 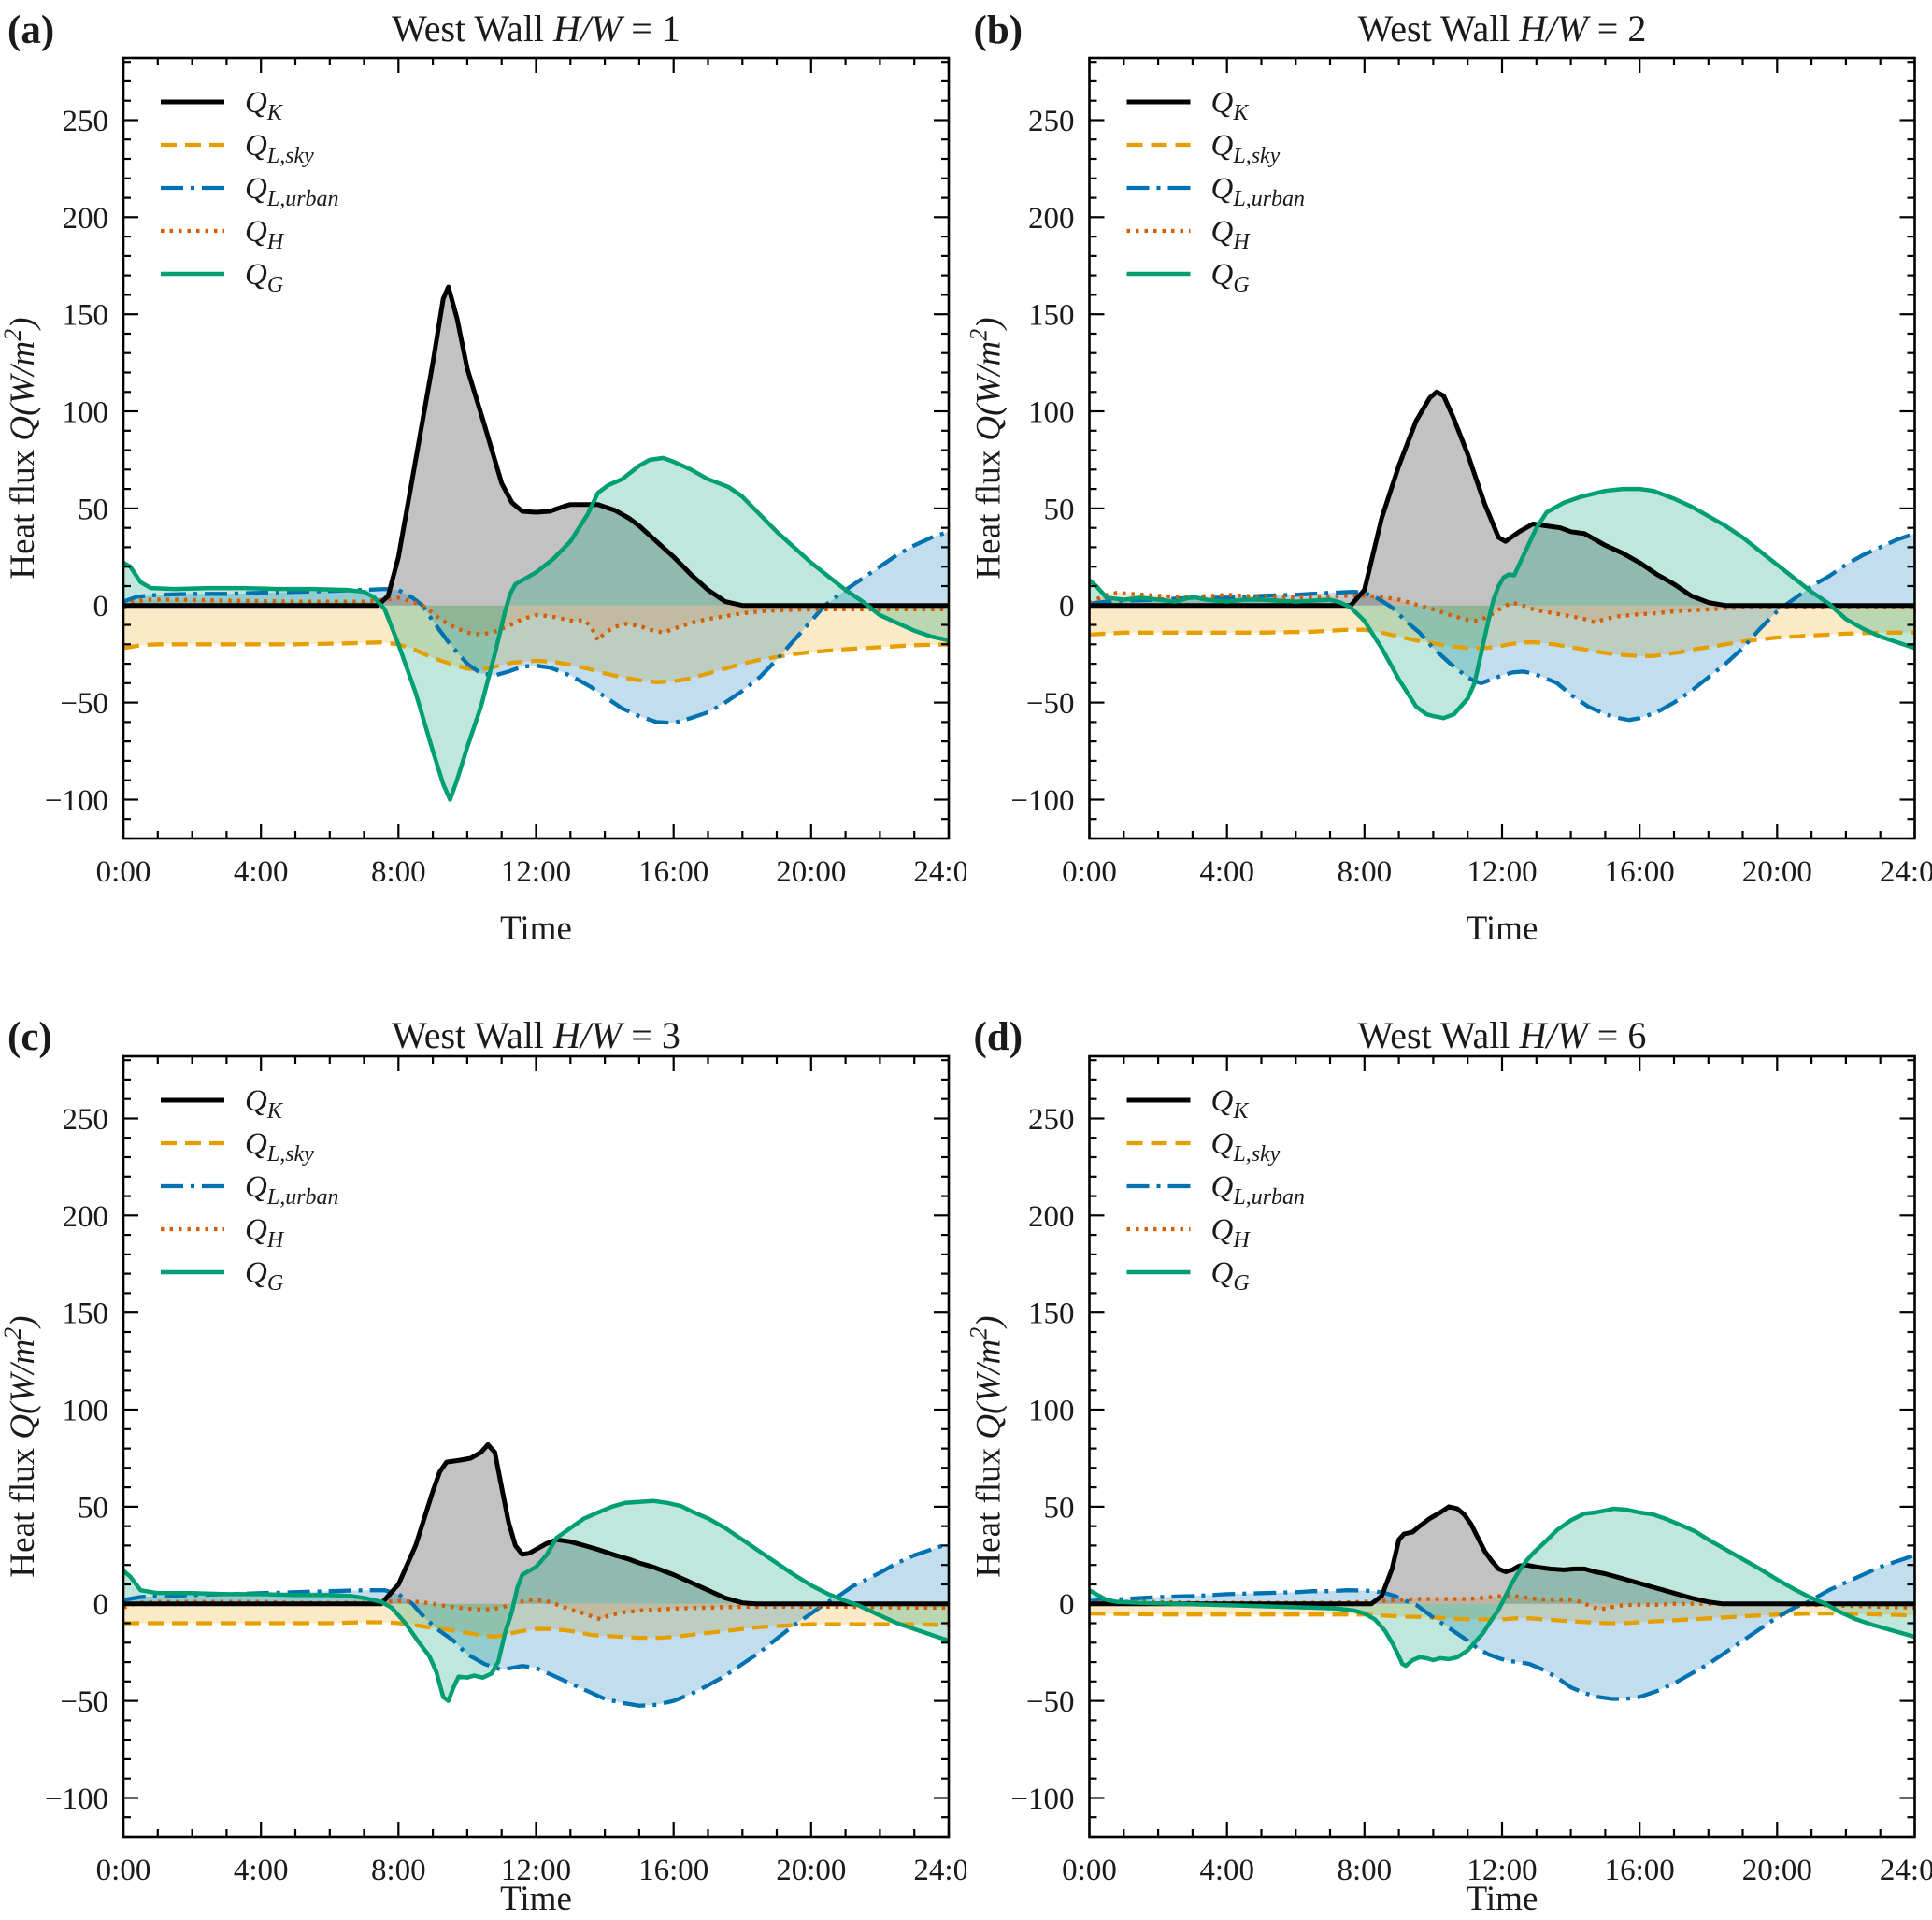 What do you see at coordinates (1042, 1800) in the screenshot?
I see `y-tick-label: −100` at bounding box center [1042, 1800].